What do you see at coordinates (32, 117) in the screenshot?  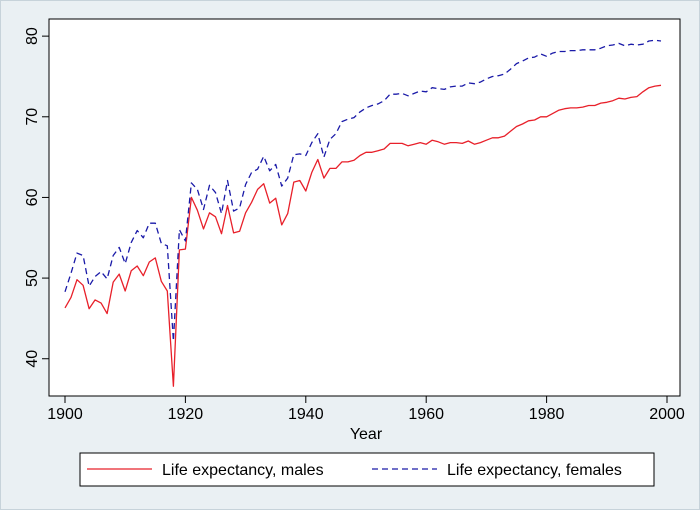 I see `y-tick-label-70: 70` at bounding box center [32, 117].